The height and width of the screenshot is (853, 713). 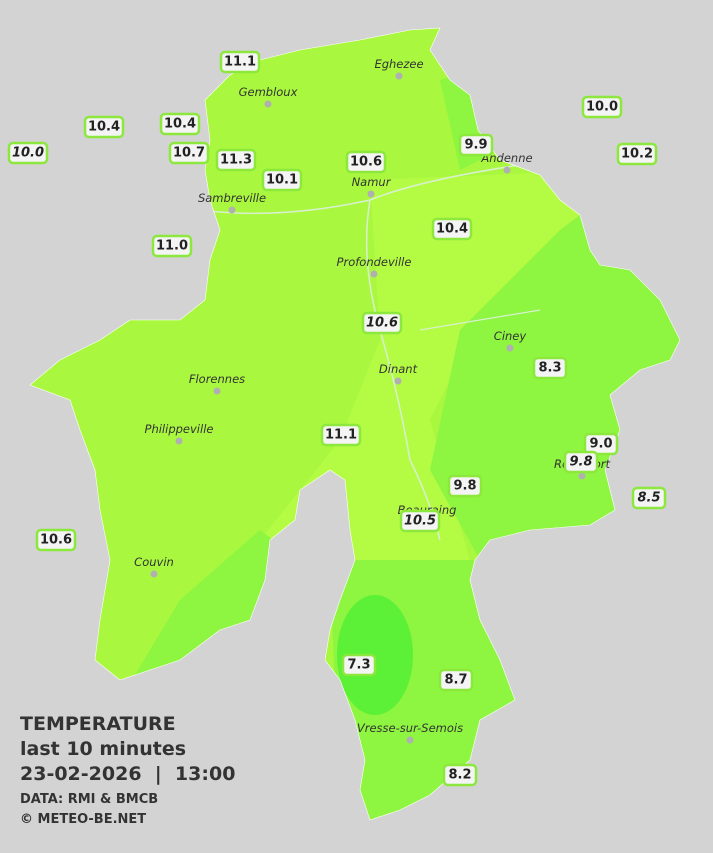 I want to click on credit: © METEO-BE.NET, so click(x=83, y=819).